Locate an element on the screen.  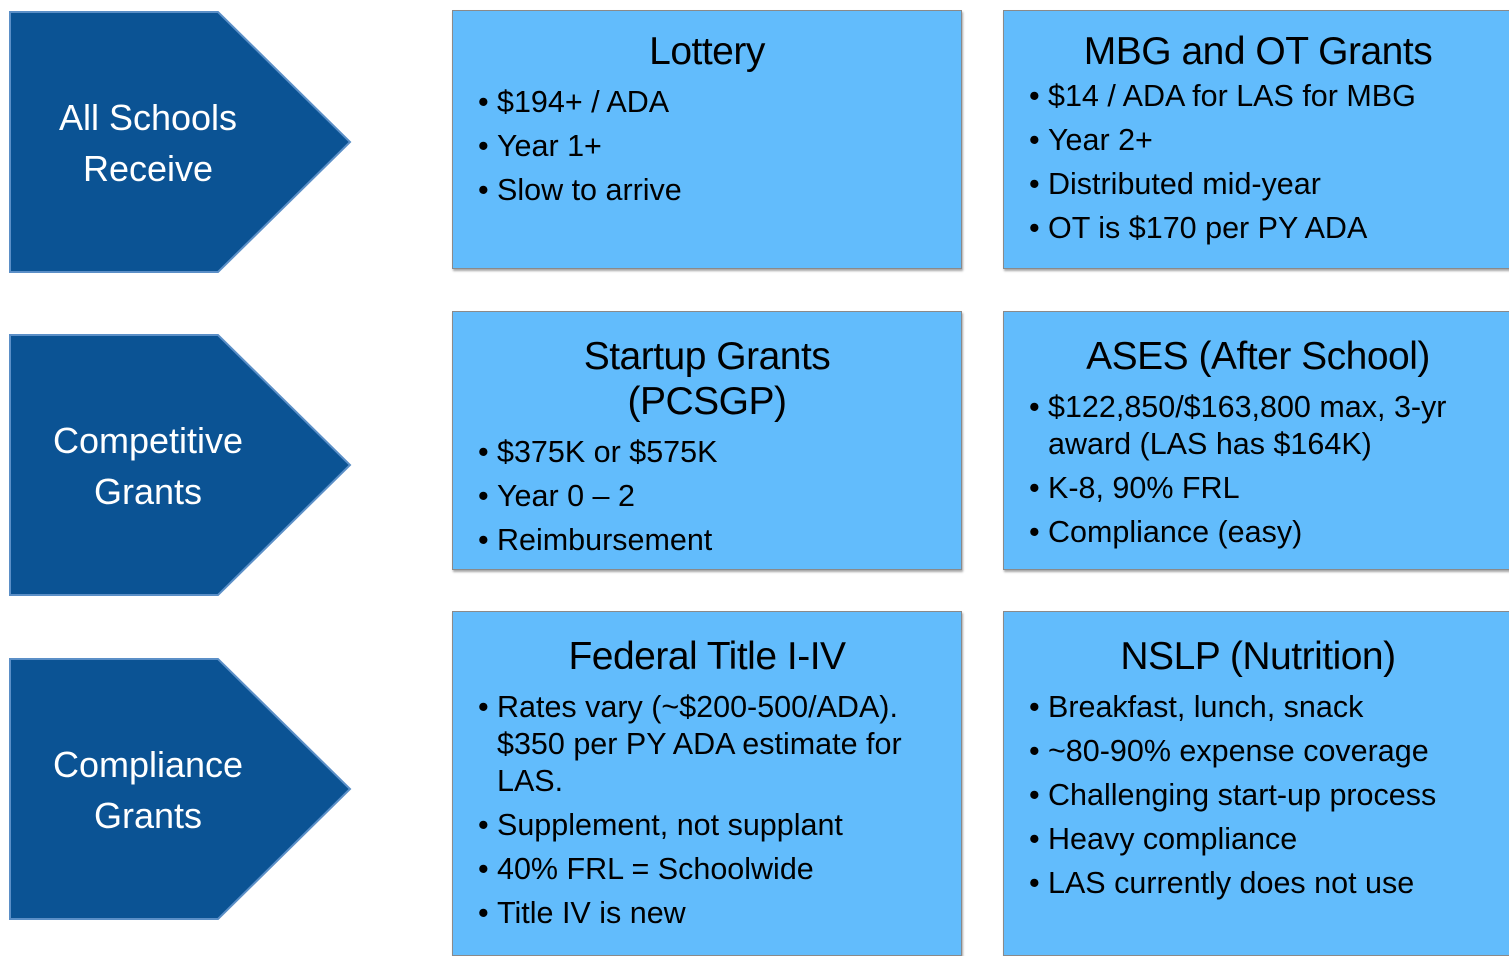
box-title: MBG and OT Grants is located at coordinates (1258, 51).